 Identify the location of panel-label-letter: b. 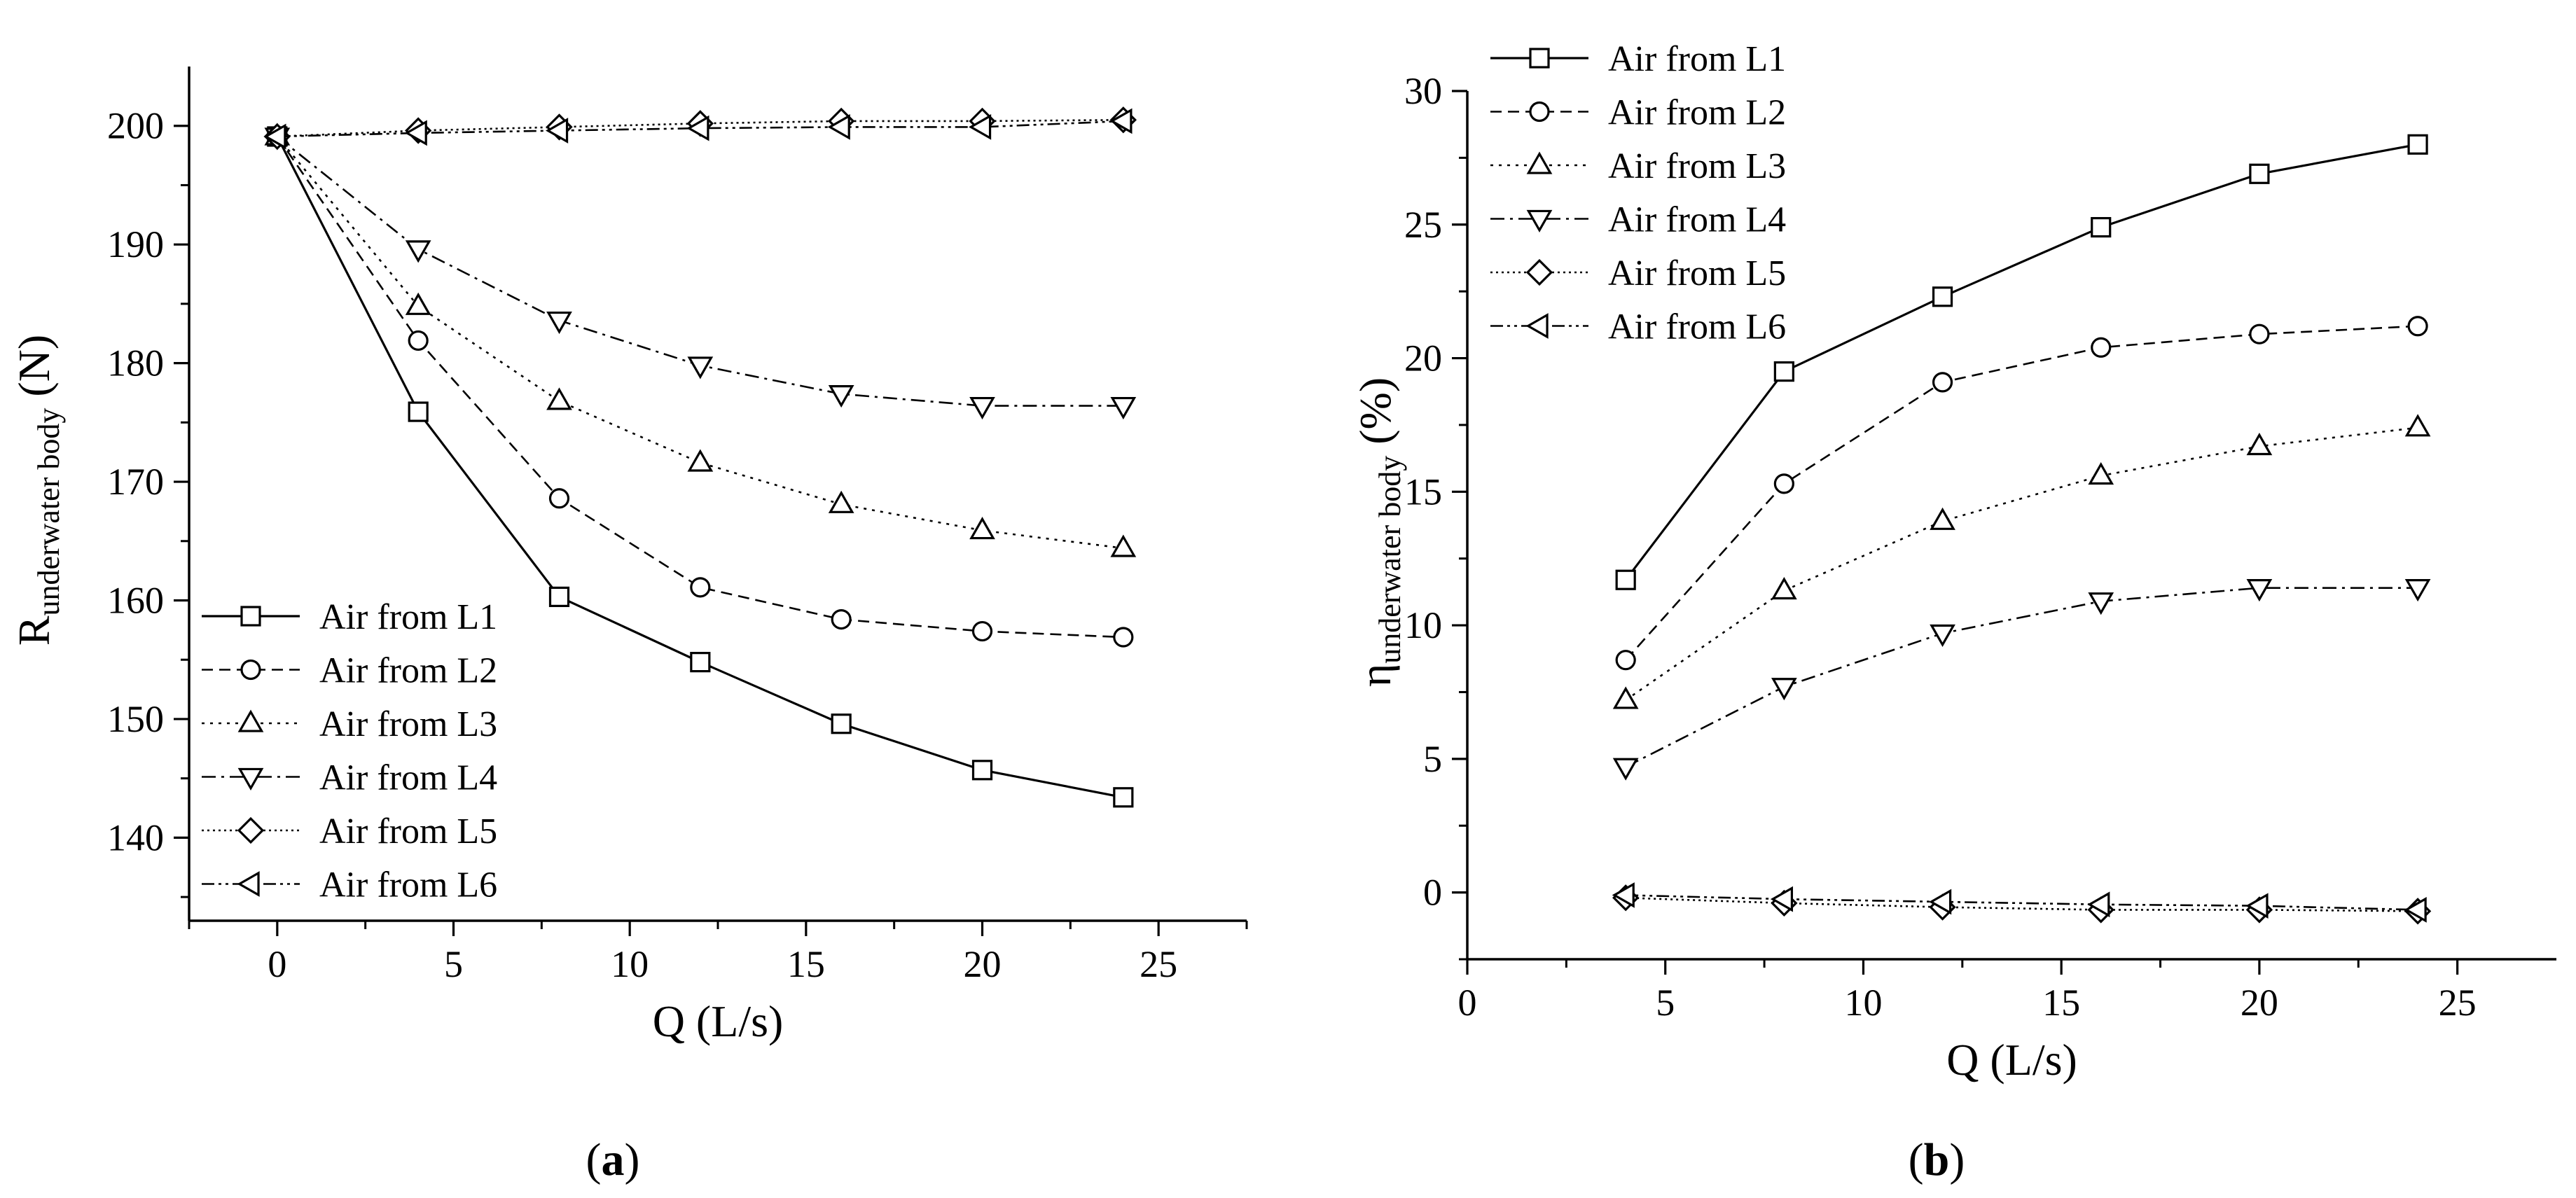
(1937, 1159).